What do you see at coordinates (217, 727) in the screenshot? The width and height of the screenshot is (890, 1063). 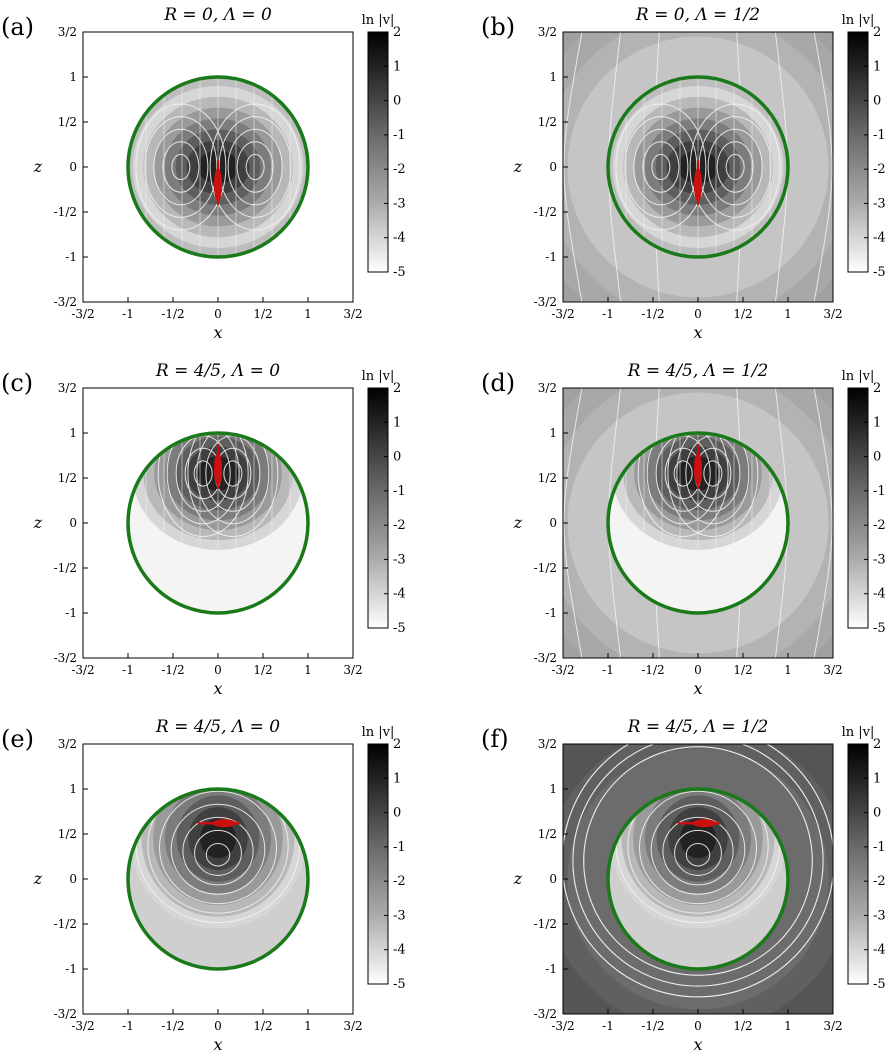 I see `panel-title: R = 4/5, Λ = 0` at bounding box center [217, 727].